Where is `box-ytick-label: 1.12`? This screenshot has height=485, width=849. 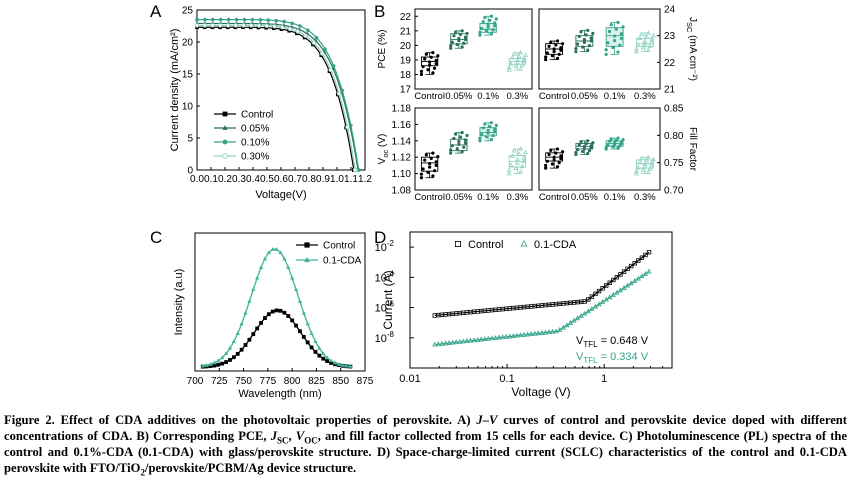
box-ytick-label: 1.12 is located at coordinates (402, 158).